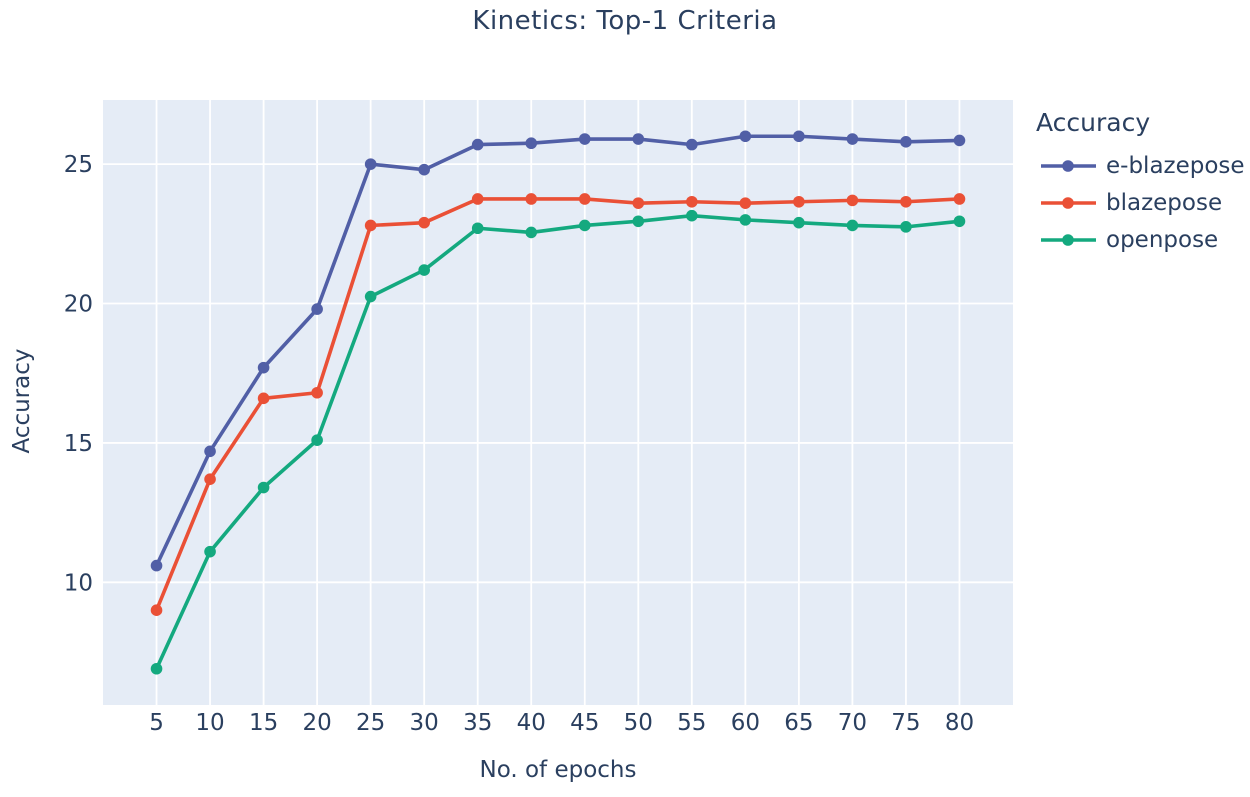 The image size is (1250, 797). What do you see at coordinates (1175, 165) in the screenshot?
I see `legend-entry-label: e-blazepose` at bounding box center [1175, 165].